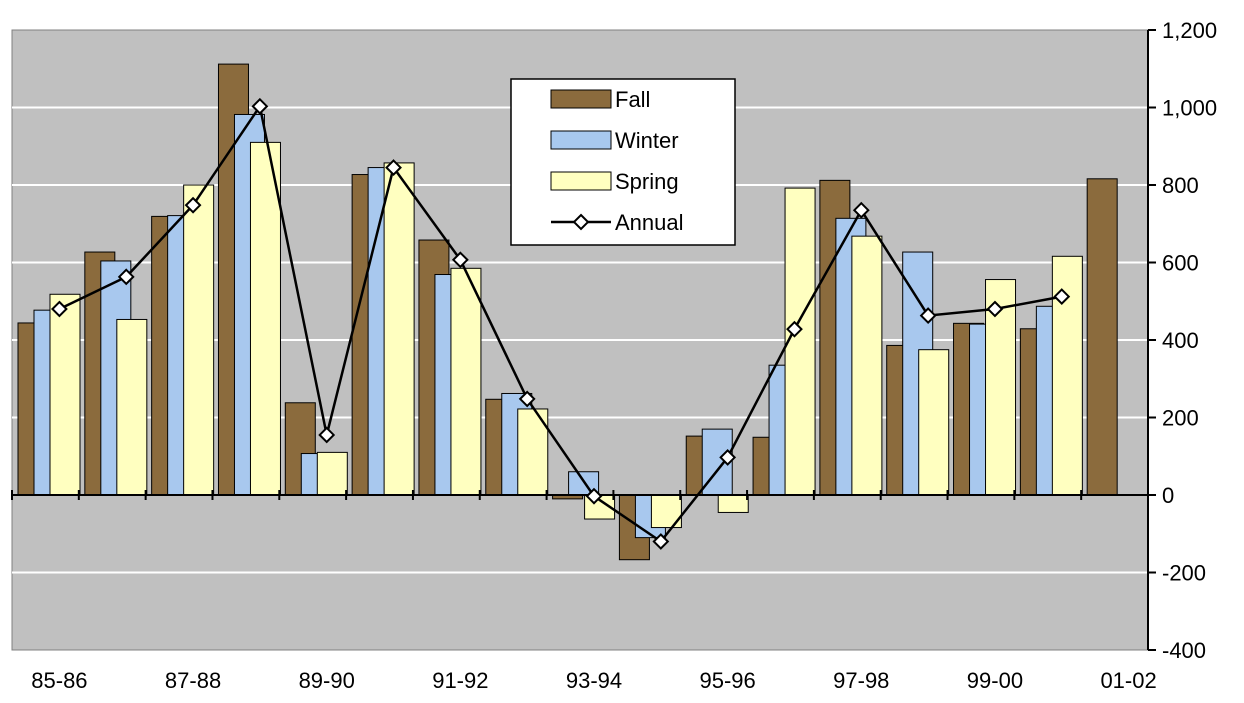 Image resolution: width=1244 pixels, height=703 pixels. I want to click on legend-label-winter: Winter, so click(647, 140).